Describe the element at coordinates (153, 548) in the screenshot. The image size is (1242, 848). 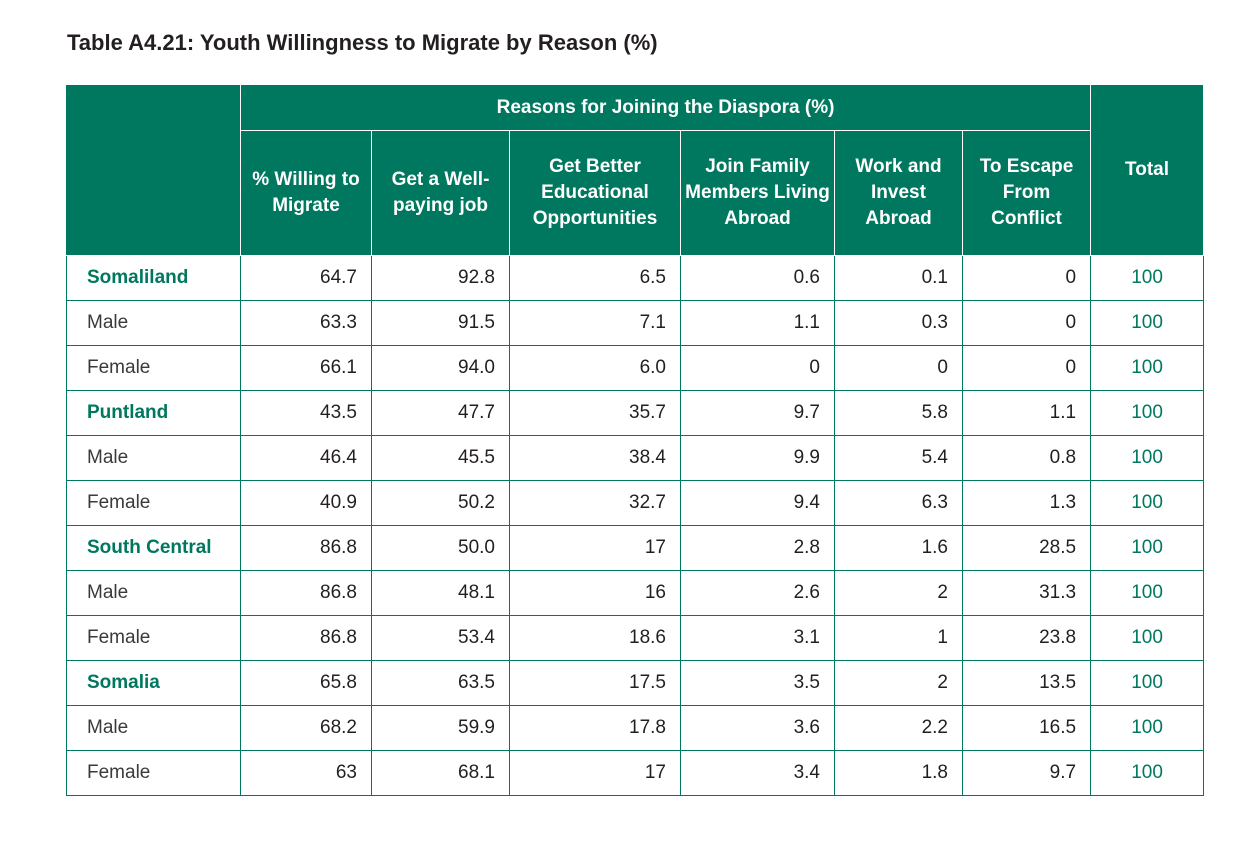
I see `region-label: South Central` at that location.